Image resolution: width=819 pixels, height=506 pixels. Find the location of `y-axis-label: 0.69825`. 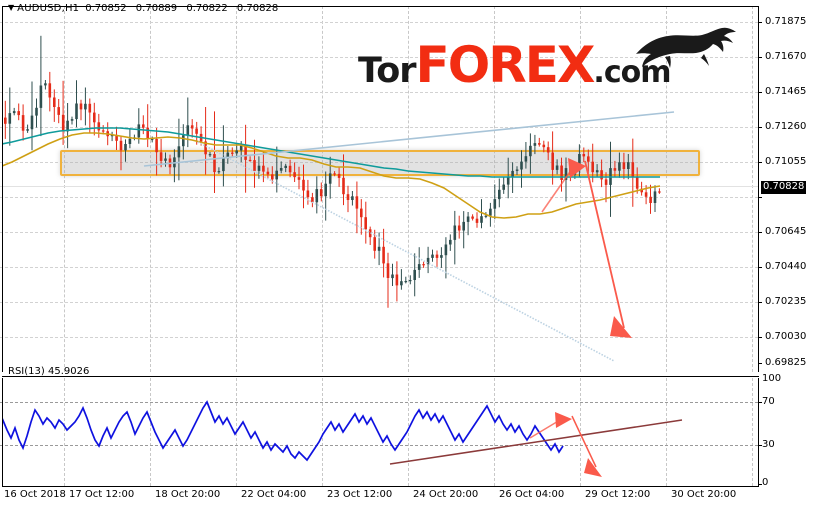

y-axis-label: 0.69825 is located at coordinates (786, 362).